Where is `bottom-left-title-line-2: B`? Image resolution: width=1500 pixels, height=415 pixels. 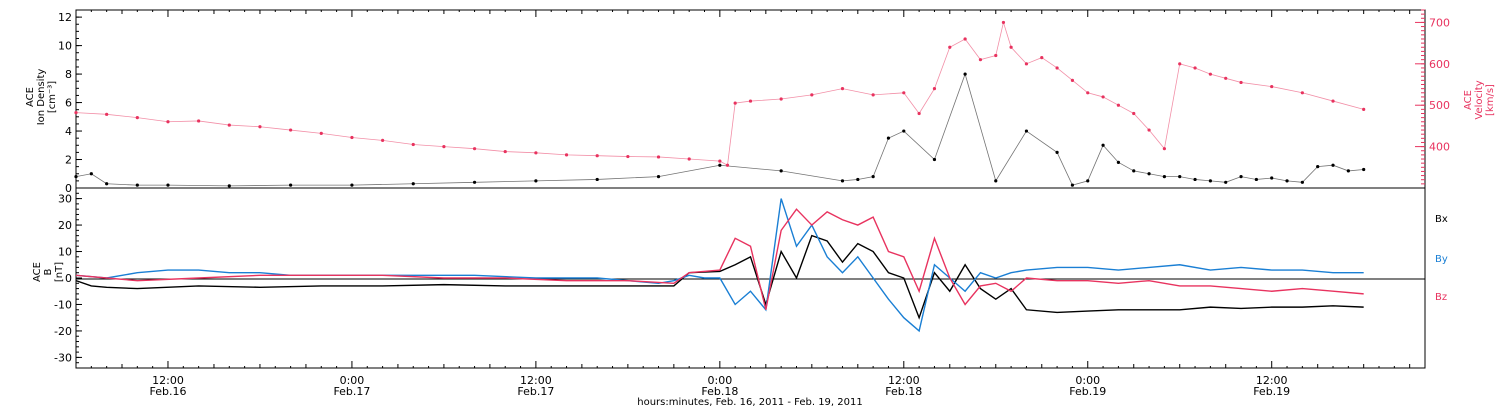 bottom-left-title-line-2: B is located at coordinates (48, 271).